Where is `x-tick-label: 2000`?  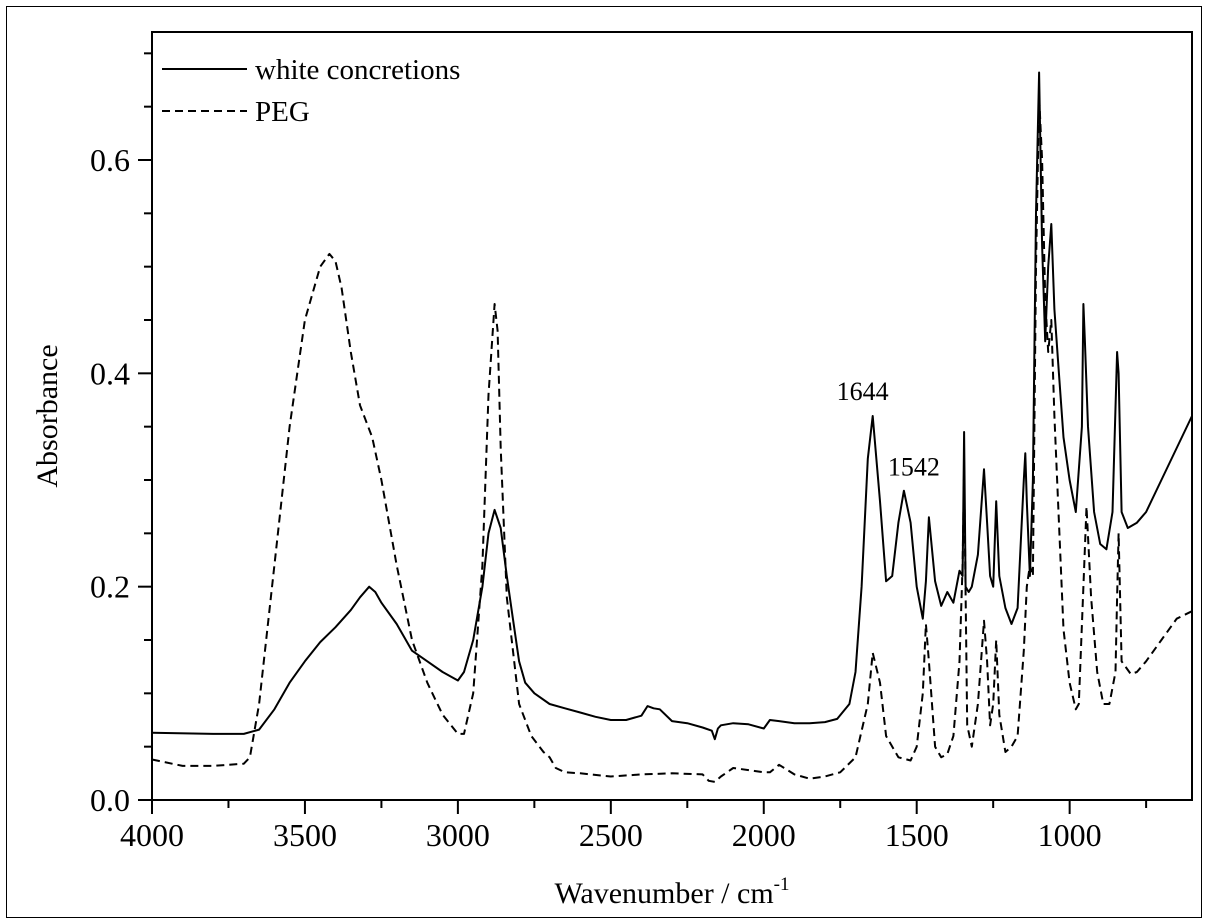 x-tick-label: 2000 is located at coordinates (764, 835).